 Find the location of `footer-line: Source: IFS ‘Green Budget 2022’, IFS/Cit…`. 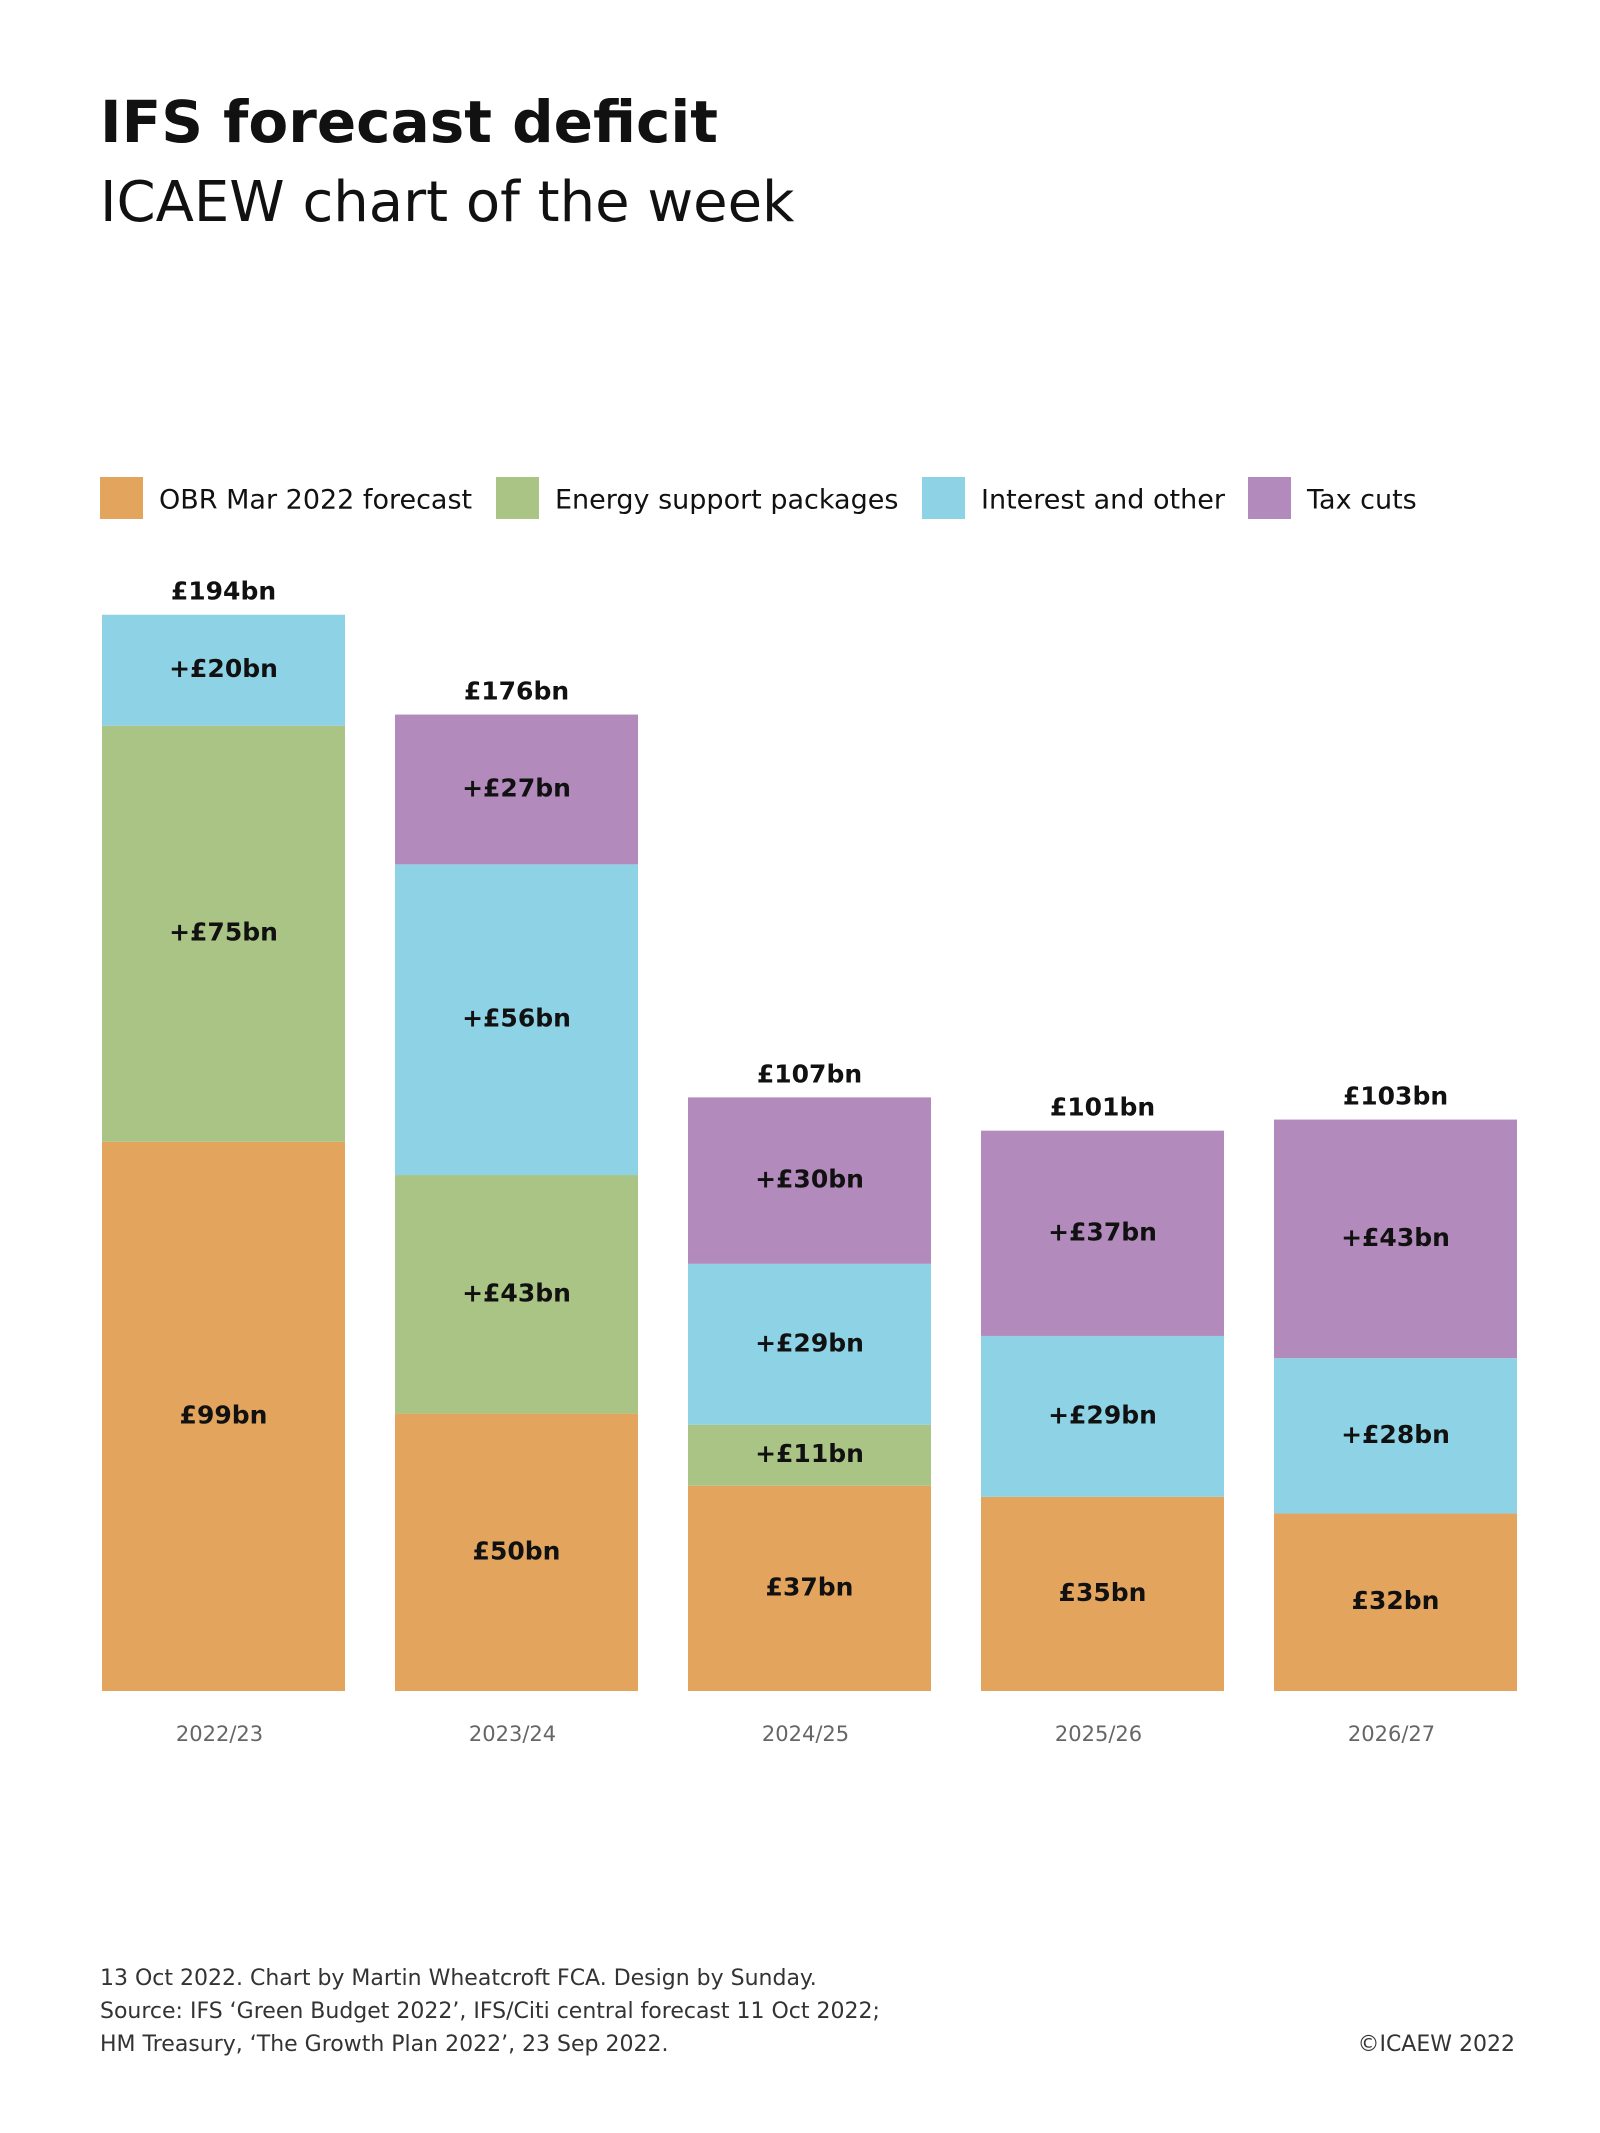

footer-line: Source: IFS ‘Green Budget 2022’, IFS/Cit… is located at coordinates (490, 2011).